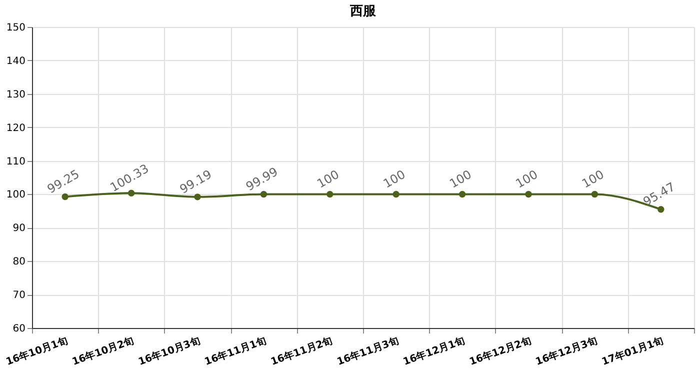  I want to click on x-tick-label: 16年11月3旬, so click(367, 351).